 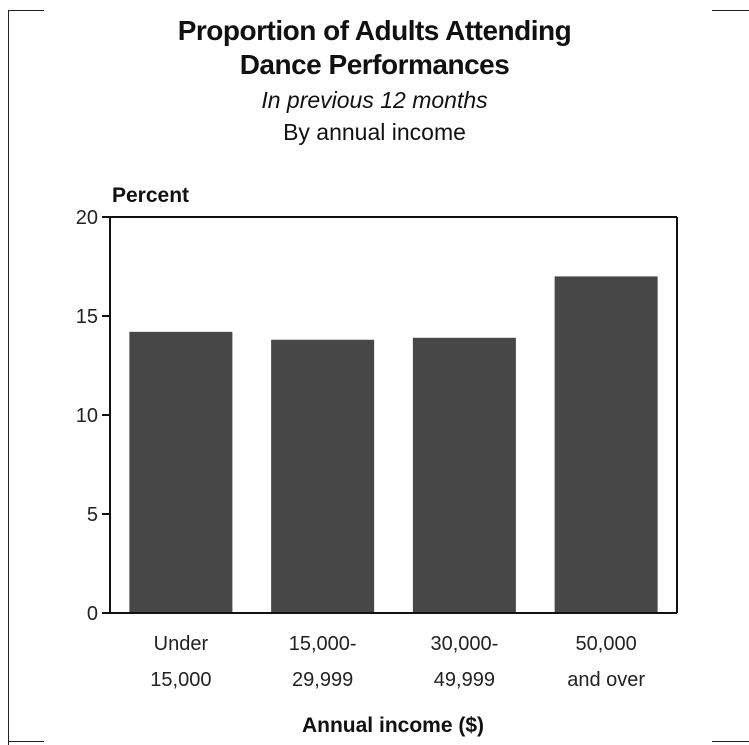 What do you see at coordinates (181, 644) in the screenshot?
I see `x-category-label: Under` at bounding box center [181, 644].